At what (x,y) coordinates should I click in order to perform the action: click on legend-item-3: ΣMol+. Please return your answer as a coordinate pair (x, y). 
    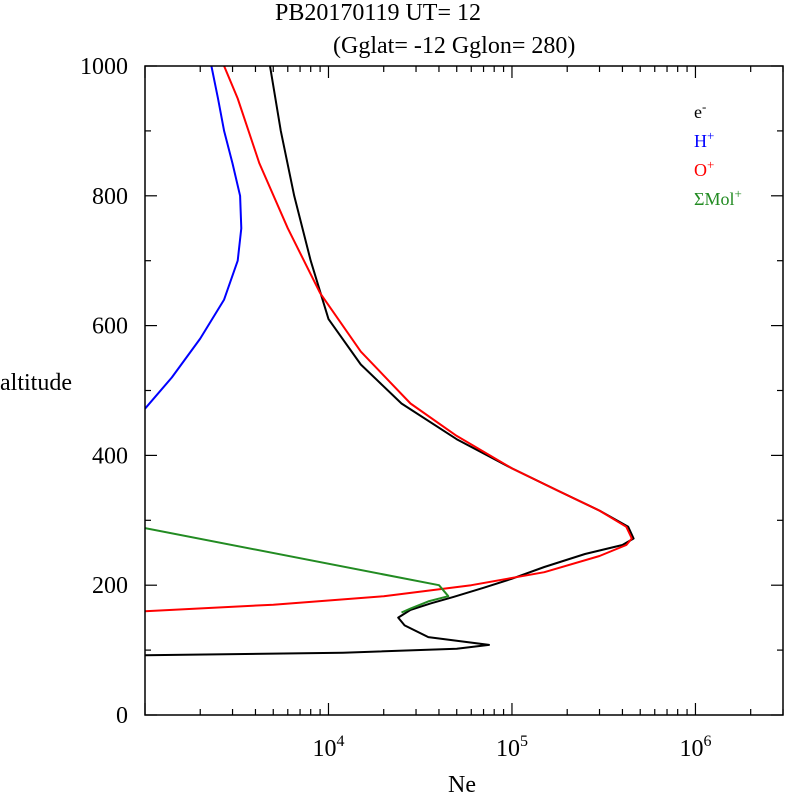
    Looking at the image, I should click on (718, 197).